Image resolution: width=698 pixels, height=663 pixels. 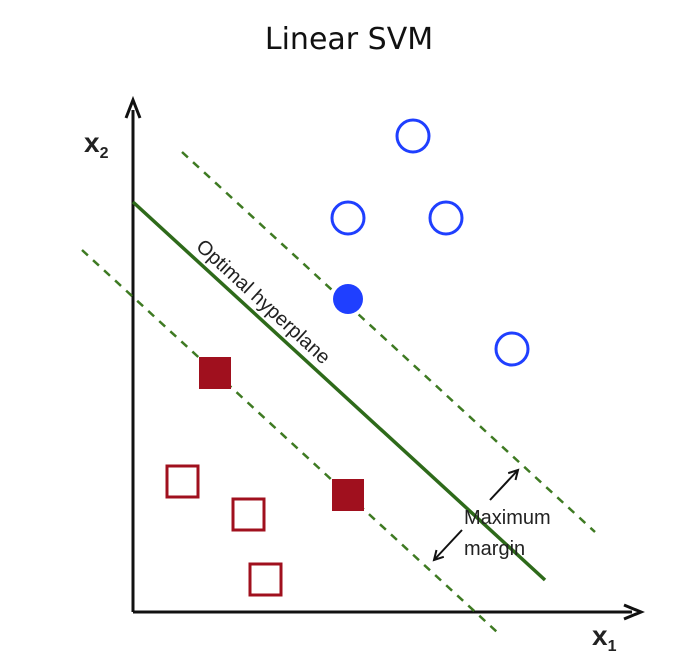 What do you see at coordinates (133, 107) in the screenshot?
I see `y-axis-arrow-icon` at bounding box center [133, 107].